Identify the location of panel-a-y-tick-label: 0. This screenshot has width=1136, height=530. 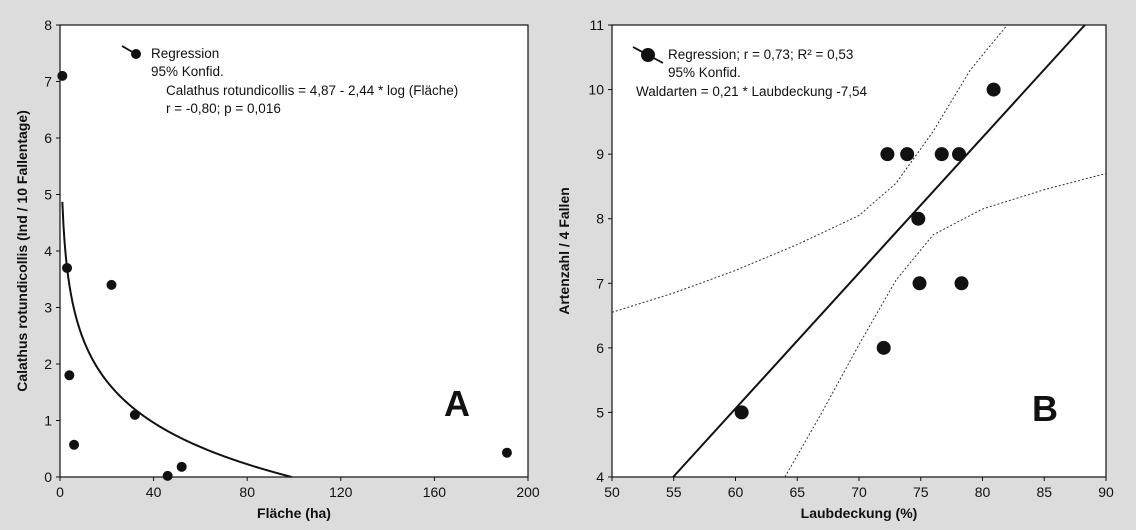
(48, 477).